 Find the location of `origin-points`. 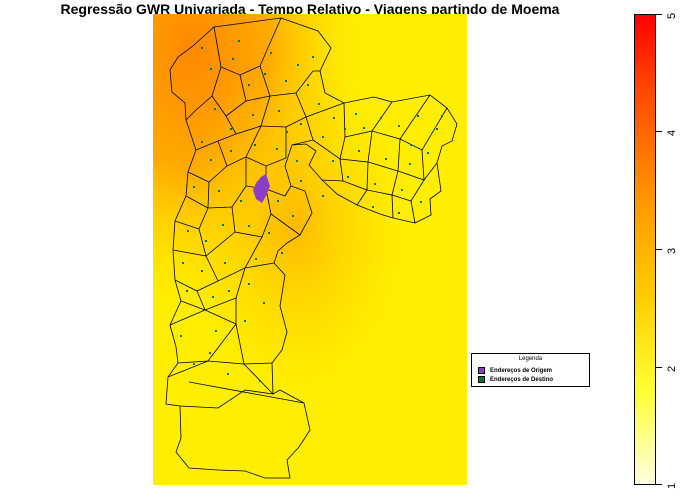

origin-points is located at coordinates (261, 188).